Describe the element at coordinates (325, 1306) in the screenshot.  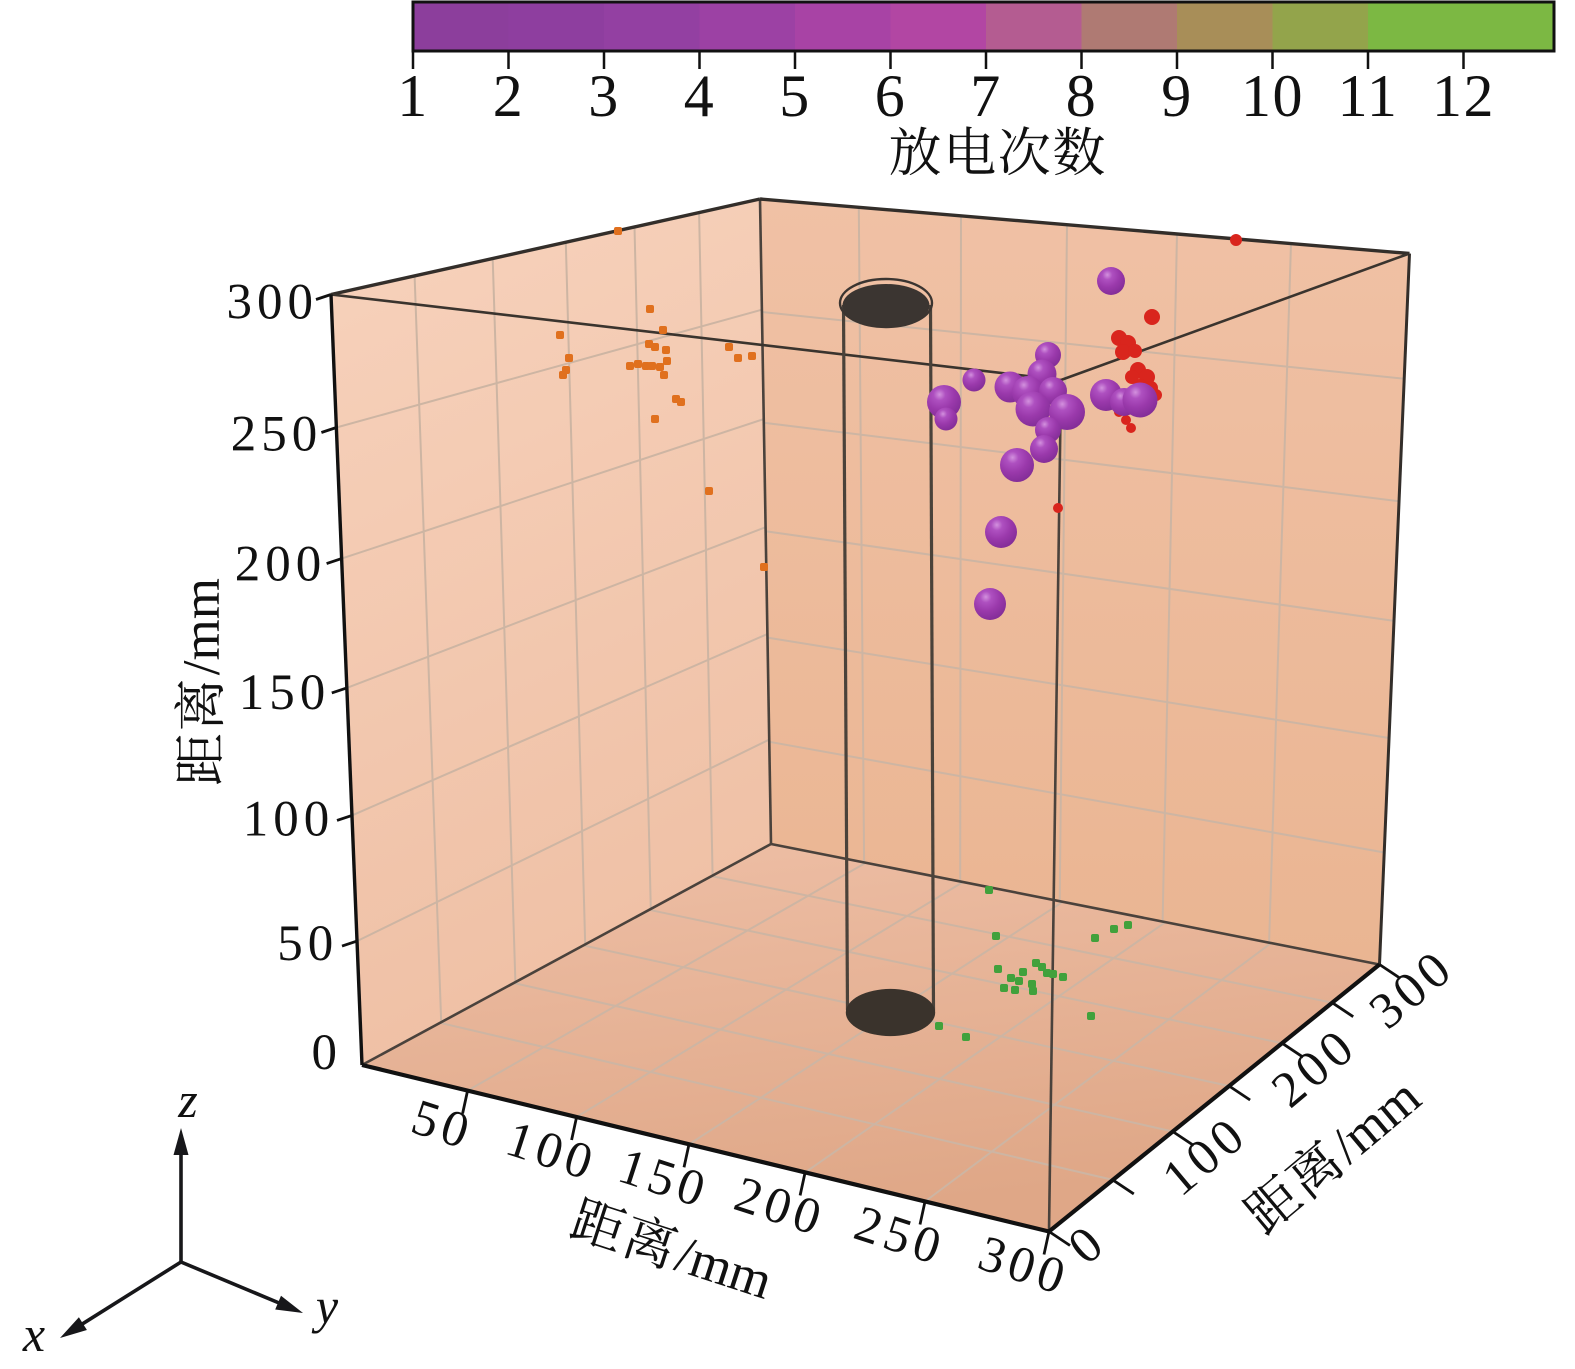
I see `svg-text: y` at that location.